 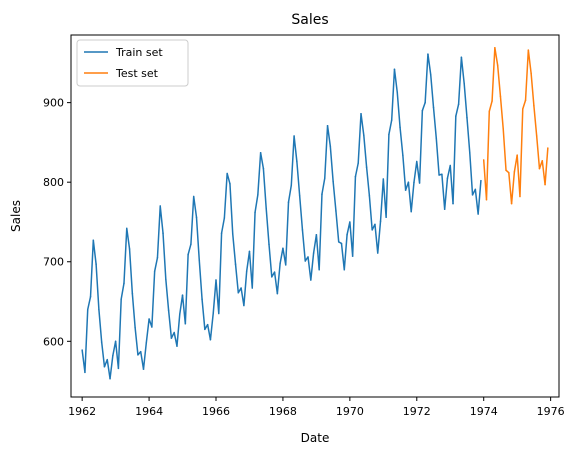 I want to click on y-axis-ticks: 600 700 800 900, so click(x=57, y=222).